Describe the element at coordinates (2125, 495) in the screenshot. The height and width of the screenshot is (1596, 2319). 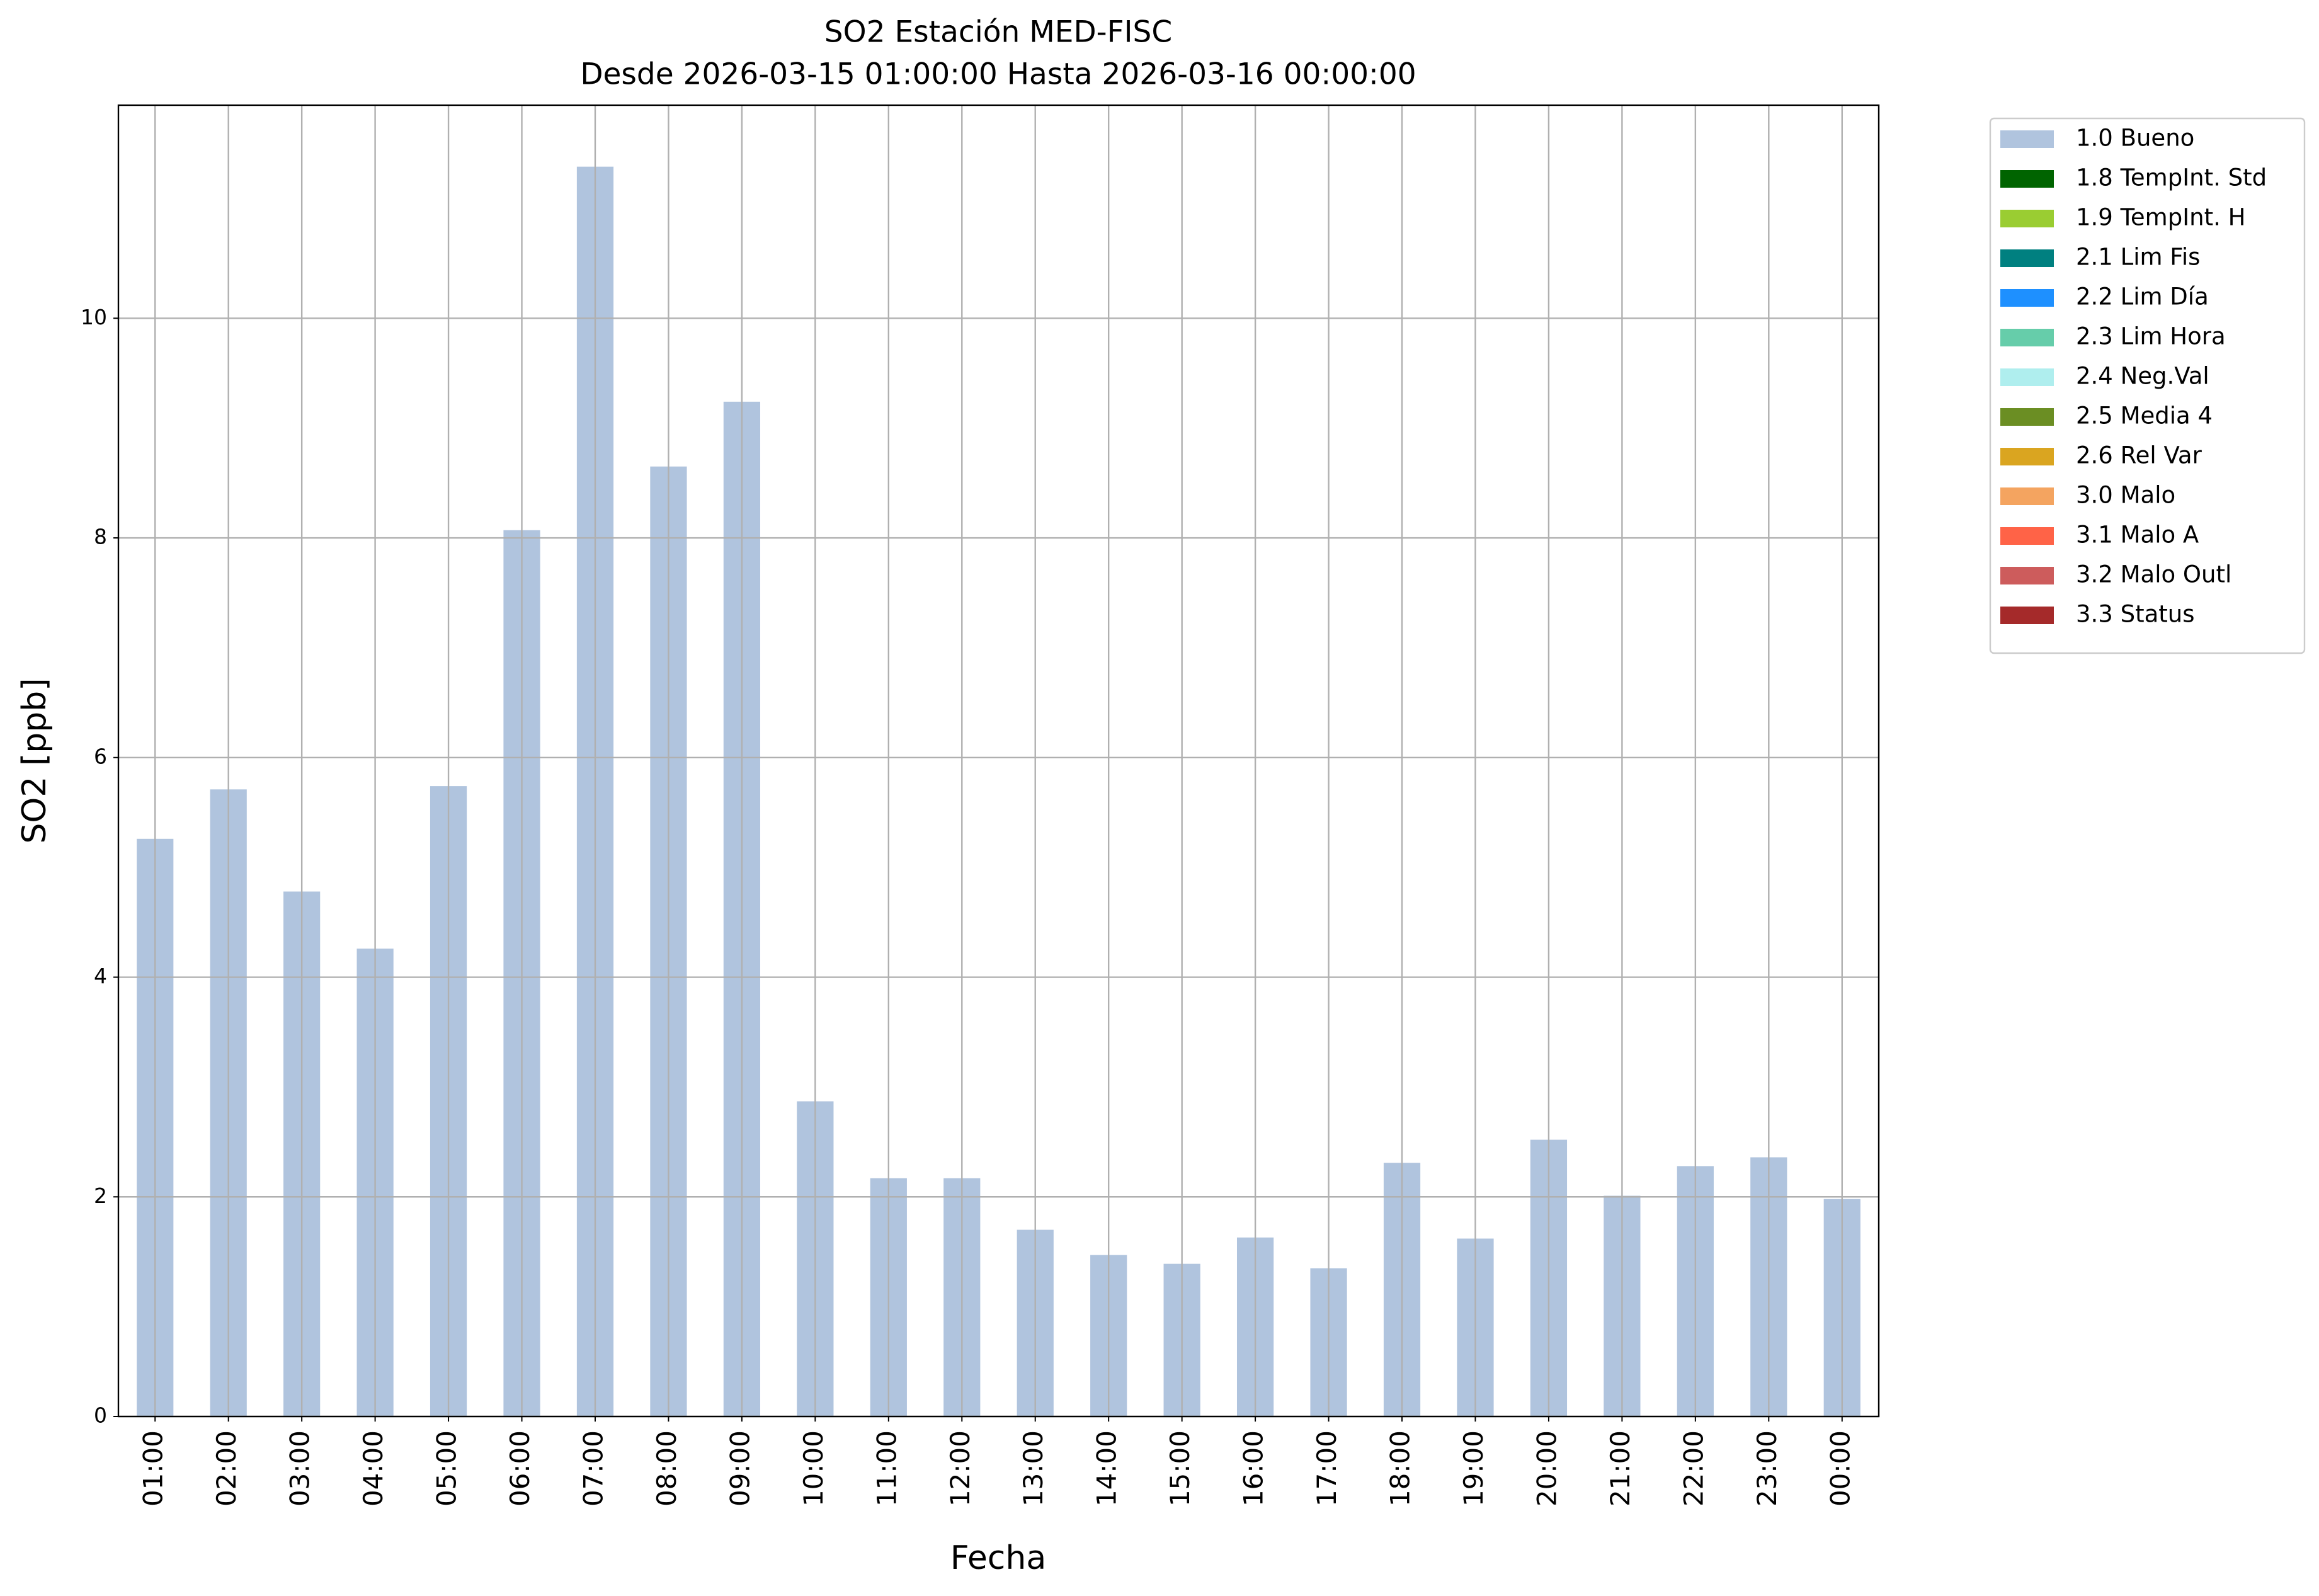
I see `legend-label: 3.0 Malo` at that location.